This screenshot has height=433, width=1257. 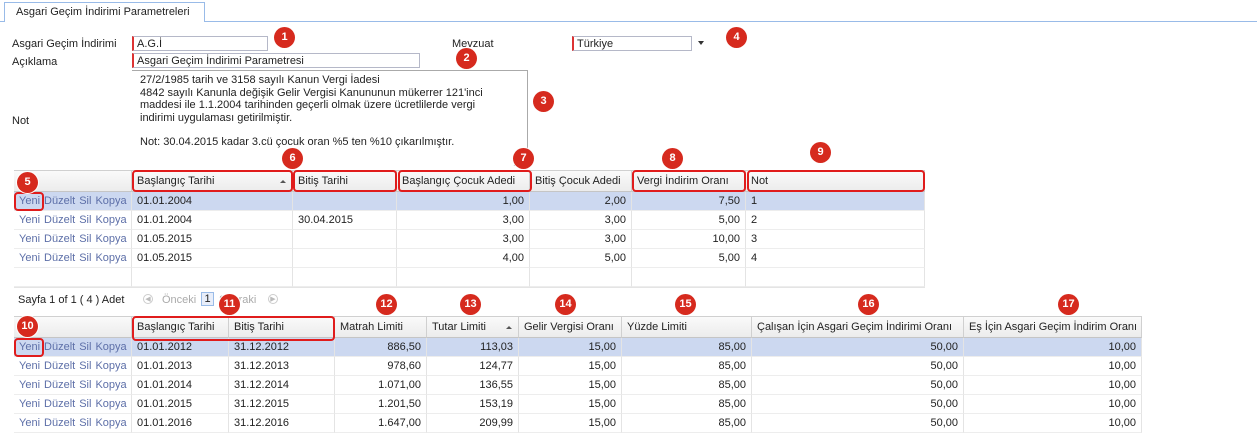 What do you see at coordinates (180, 423) in the screenshot?
I see `grid-cell: 01.01.2016` at bounding box center [180, 423].